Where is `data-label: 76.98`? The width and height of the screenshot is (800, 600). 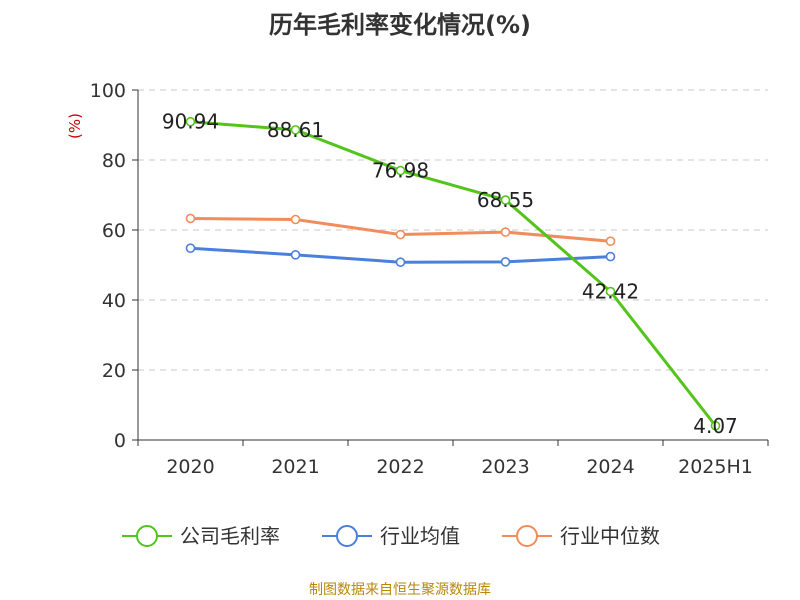 data-label: 76.98 is located at coordinates (400, 171).